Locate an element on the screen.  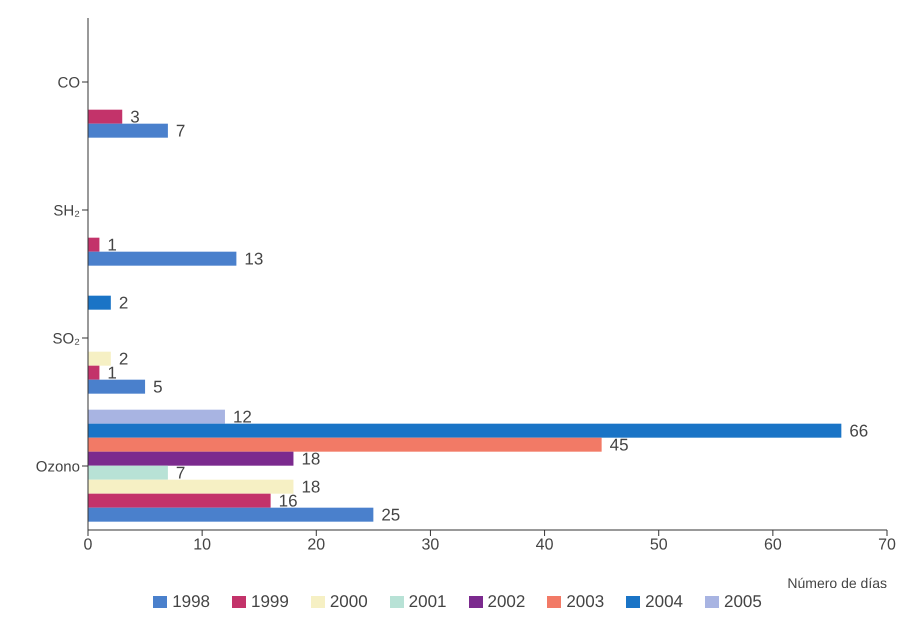
data-label: 3 is located at coordinates (135, 117).